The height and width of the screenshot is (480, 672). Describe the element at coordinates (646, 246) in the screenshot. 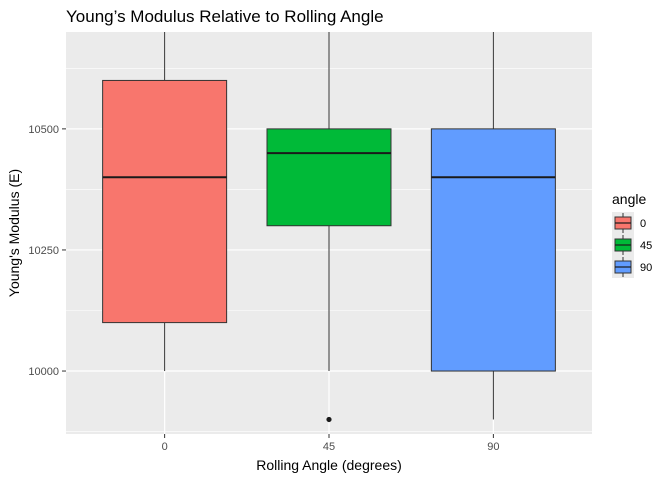

I see `legend-label: 45` at that location.